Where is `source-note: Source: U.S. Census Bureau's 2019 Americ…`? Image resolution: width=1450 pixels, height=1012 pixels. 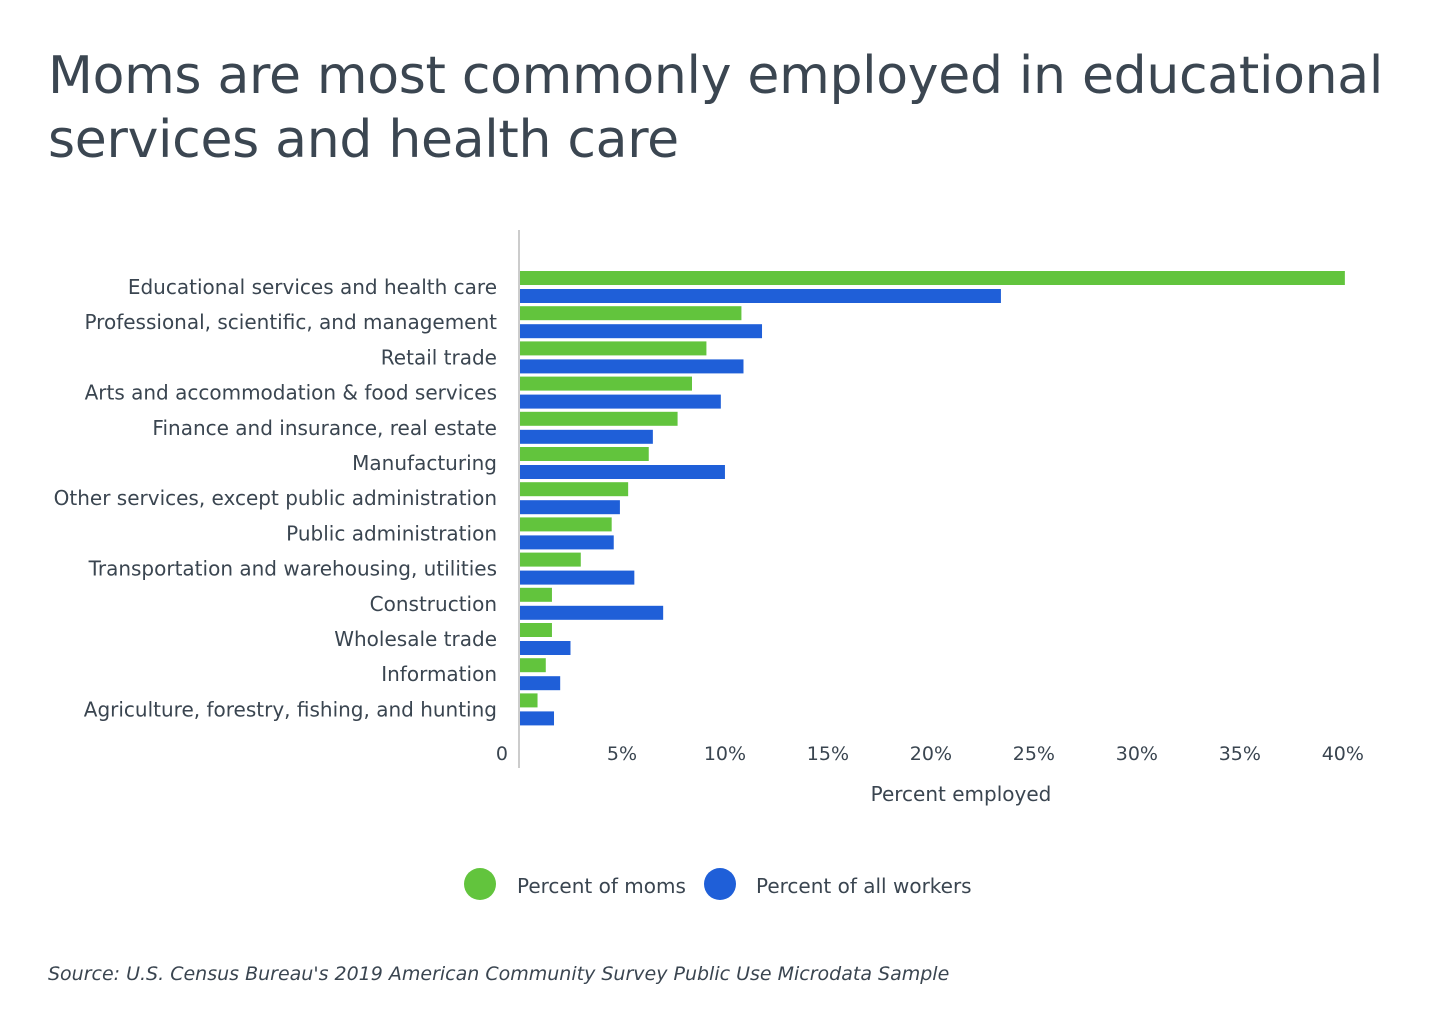 source-note: Source: U.S. Census Bureau's 2019 Americ… is located at coordinates (499, 974).